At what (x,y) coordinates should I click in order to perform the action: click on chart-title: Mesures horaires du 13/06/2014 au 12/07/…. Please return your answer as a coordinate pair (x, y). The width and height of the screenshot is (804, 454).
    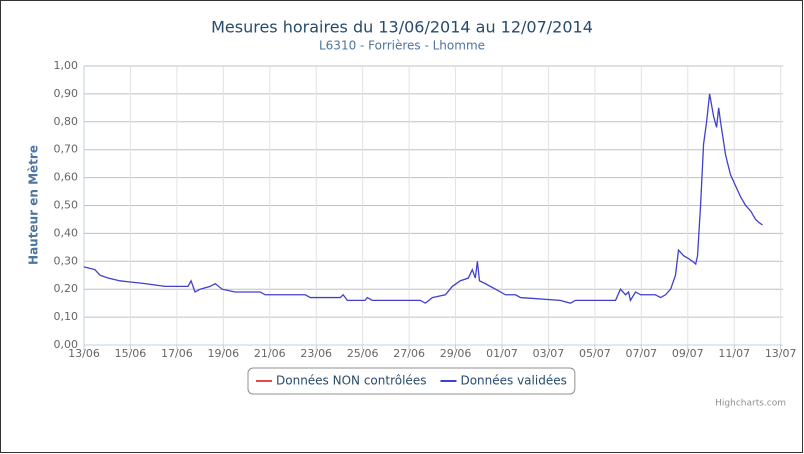
    Looking at the image, I should click on (402, 27).